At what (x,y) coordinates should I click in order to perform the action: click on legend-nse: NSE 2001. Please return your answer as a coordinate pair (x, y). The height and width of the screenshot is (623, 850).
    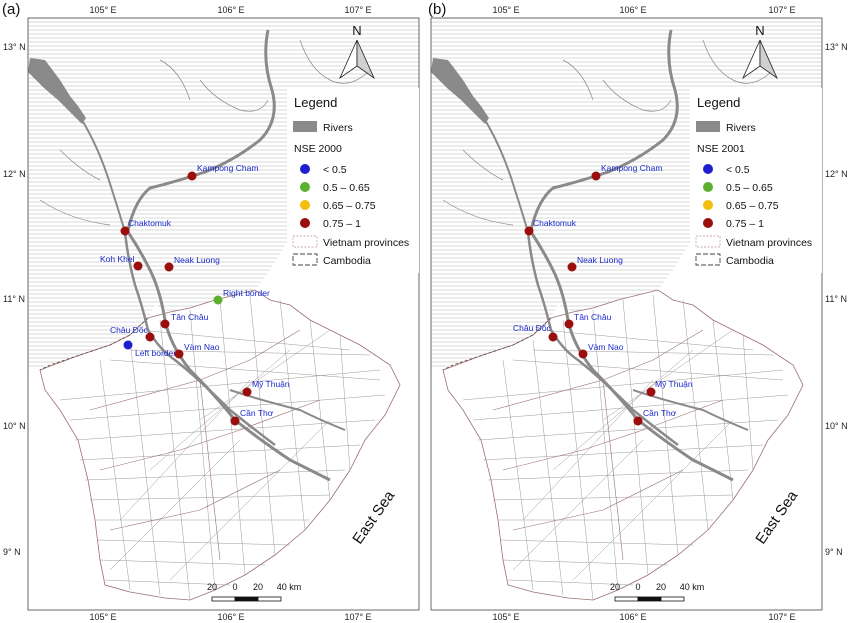
    Looking at the image, I should click on (721, 149).